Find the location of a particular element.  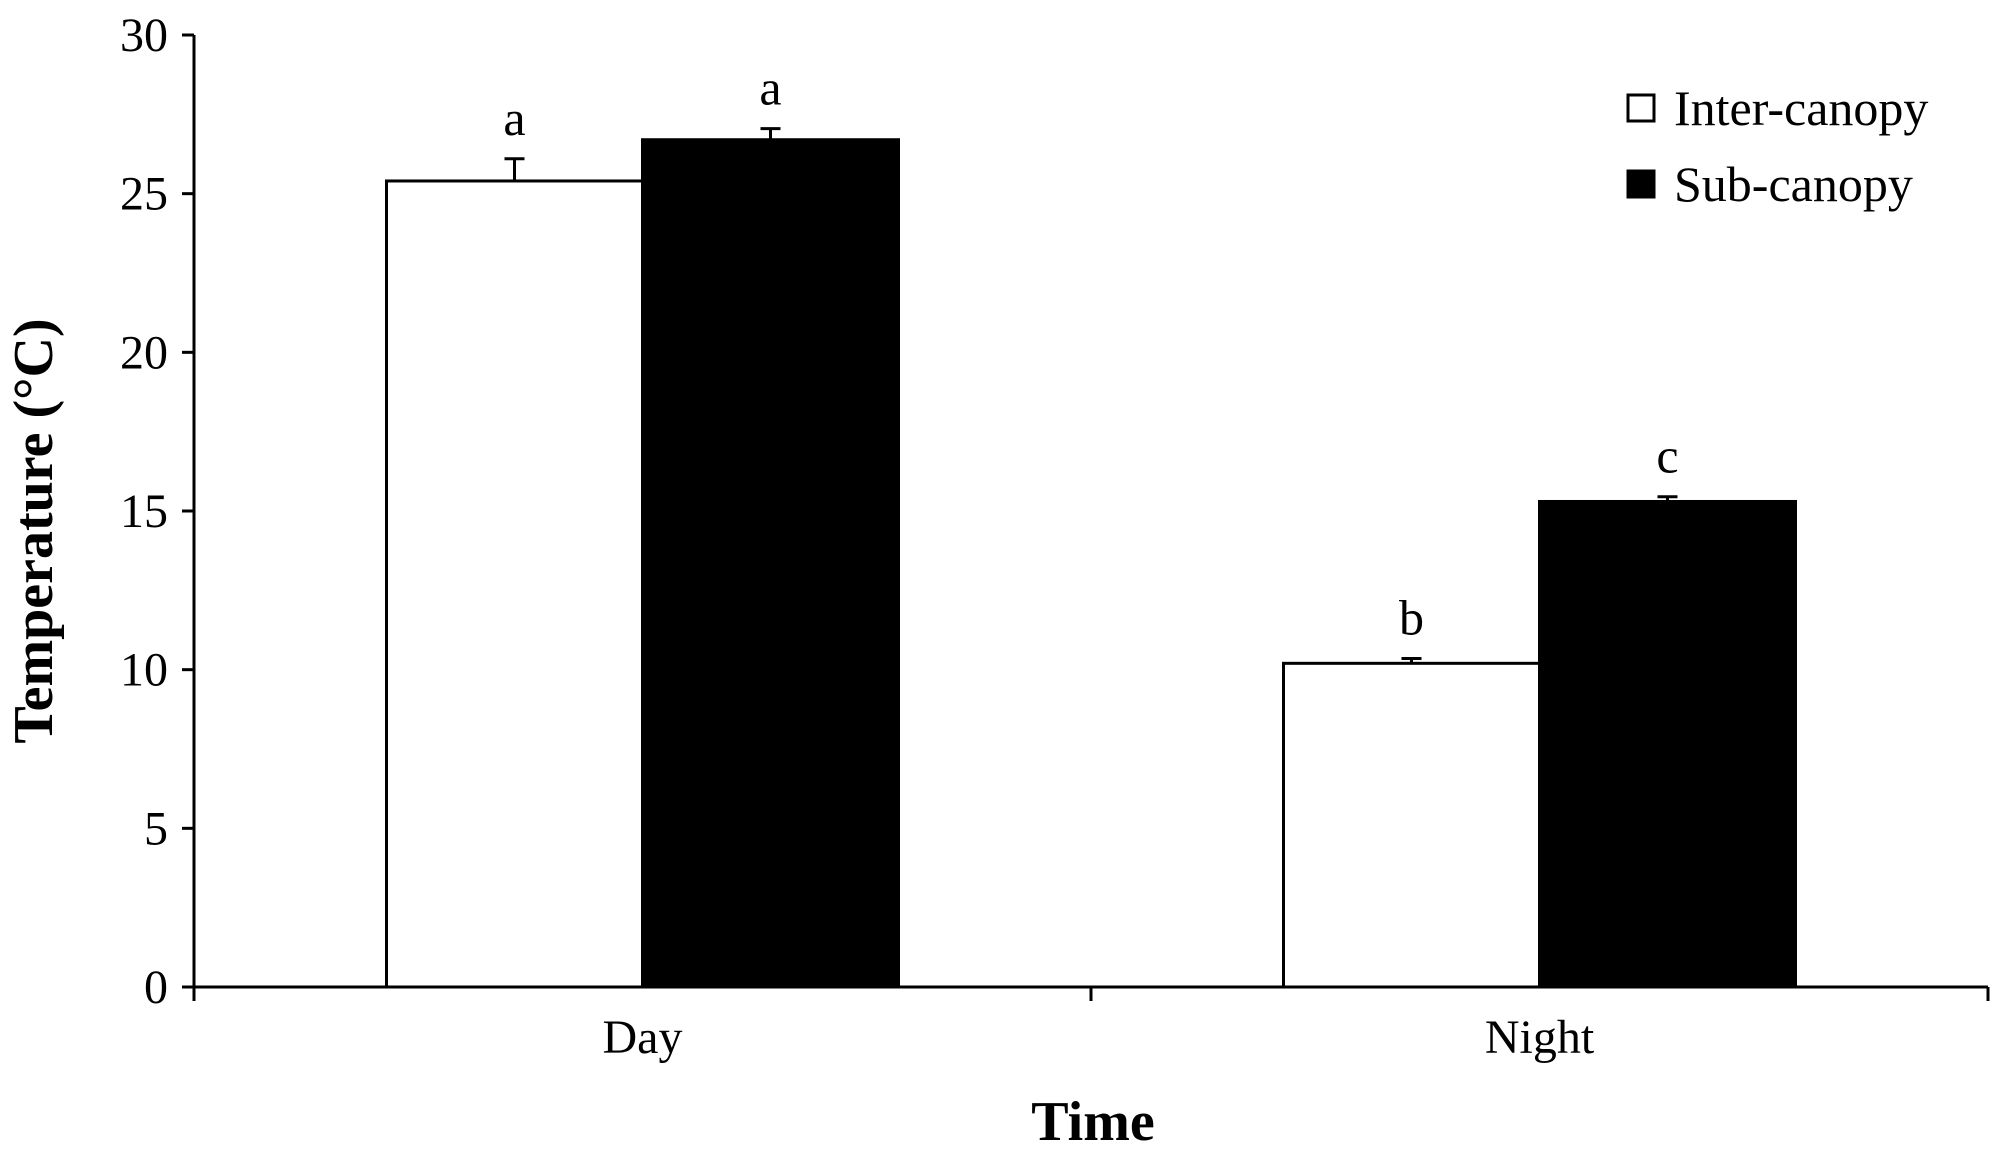

bar-inter-canopy-night is located at coordinates (1411, 825).